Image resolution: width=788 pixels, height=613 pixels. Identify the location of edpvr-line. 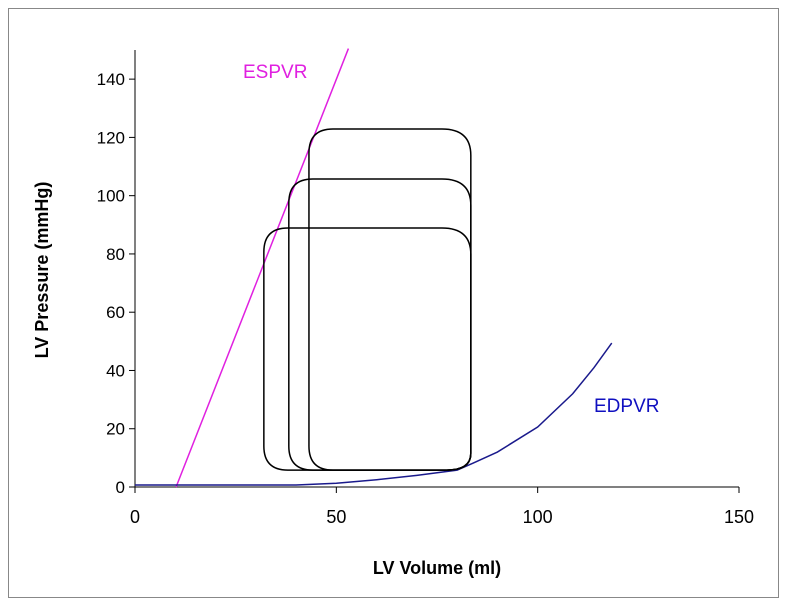
(374, 414).